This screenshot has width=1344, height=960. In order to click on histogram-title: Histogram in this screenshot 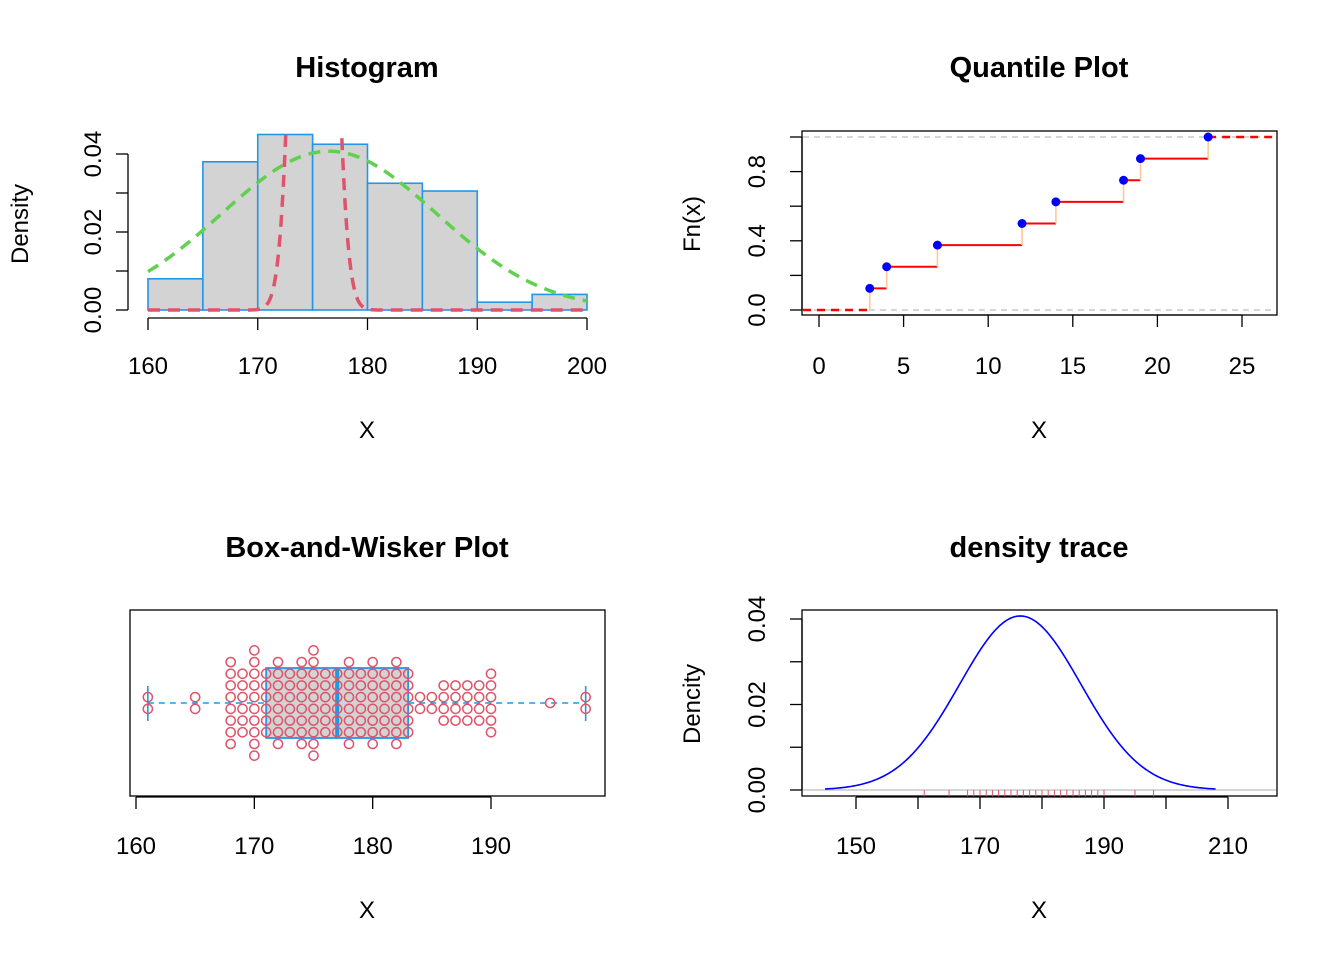, I will do `click(366, 68)`.